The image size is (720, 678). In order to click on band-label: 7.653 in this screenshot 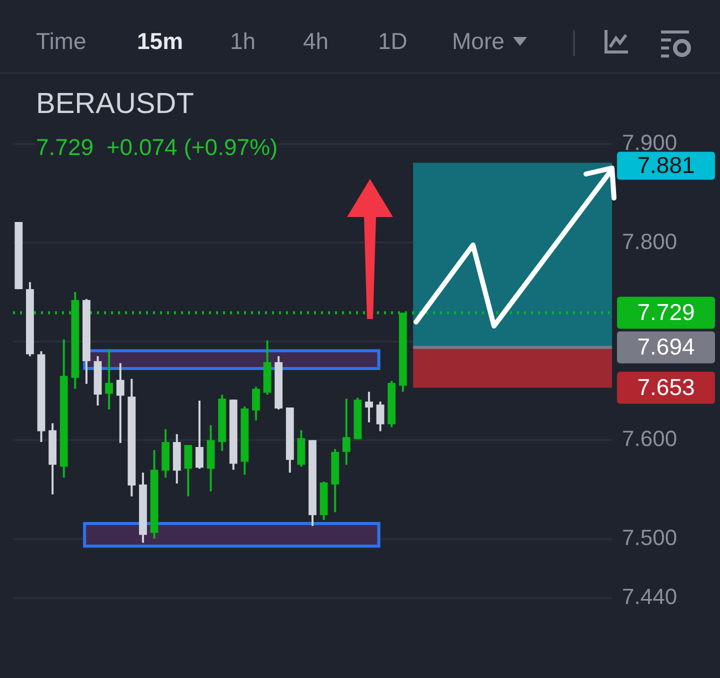, I will do `click(666, 387)`.